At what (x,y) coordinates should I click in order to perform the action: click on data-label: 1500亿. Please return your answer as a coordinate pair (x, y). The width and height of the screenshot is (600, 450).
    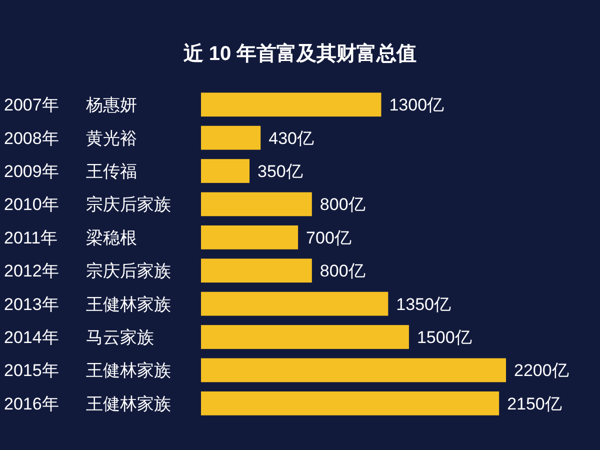
    Looking at the image, I should click on (444, 337).